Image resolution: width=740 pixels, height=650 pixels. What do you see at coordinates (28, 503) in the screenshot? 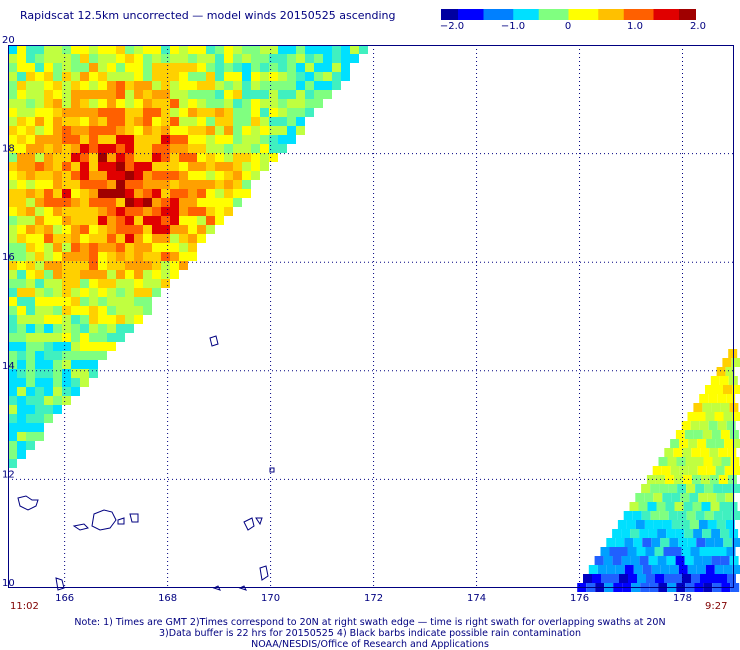
I see `island-outline` at bounding box center [28, 503].